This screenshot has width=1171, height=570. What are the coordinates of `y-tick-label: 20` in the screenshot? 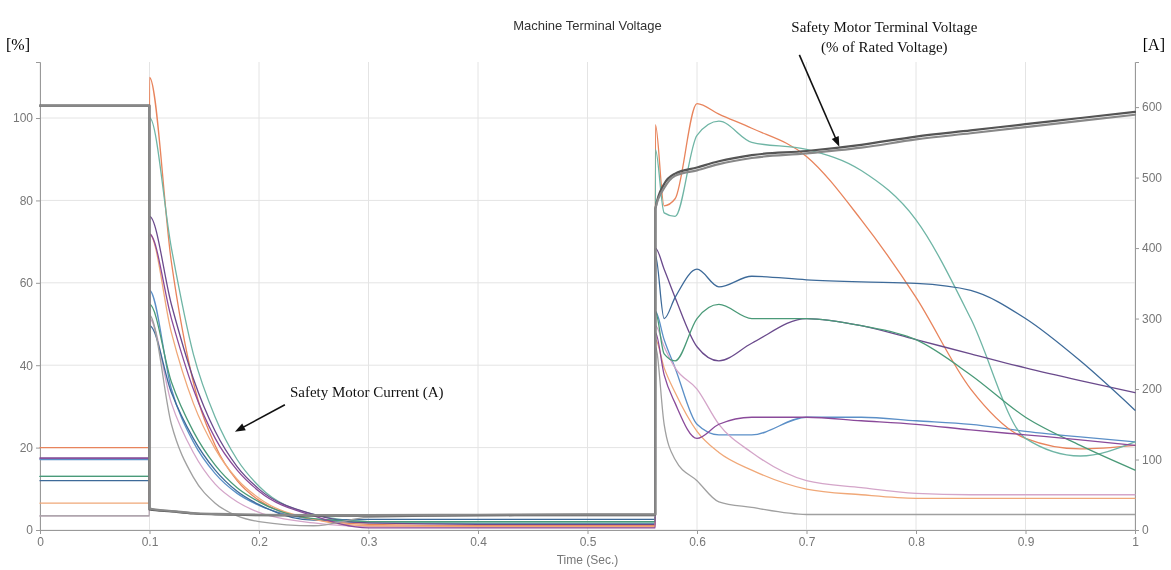 It's located at (26, 447).